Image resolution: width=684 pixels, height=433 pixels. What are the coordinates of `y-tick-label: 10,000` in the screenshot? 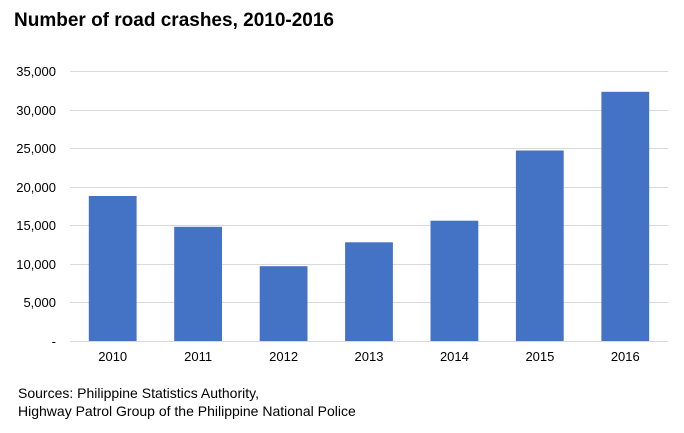 It's located at (36, 264).